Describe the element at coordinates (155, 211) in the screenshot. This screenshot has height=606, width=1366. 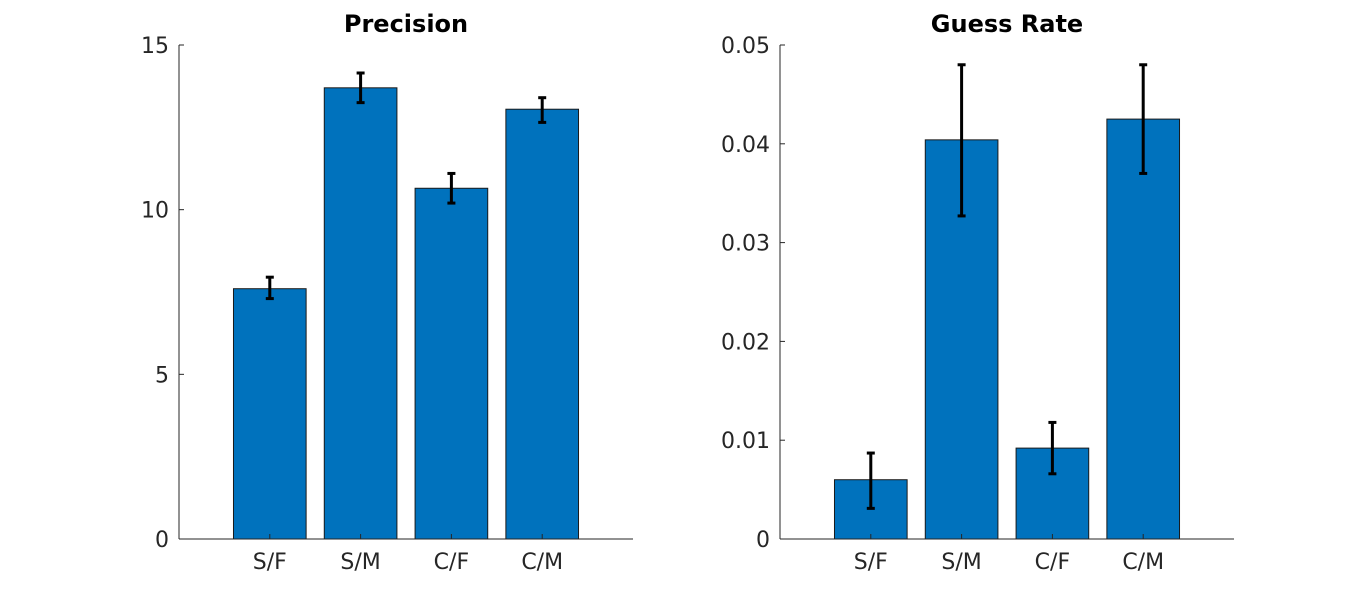
I see `y-tick-label: 10` at that location.